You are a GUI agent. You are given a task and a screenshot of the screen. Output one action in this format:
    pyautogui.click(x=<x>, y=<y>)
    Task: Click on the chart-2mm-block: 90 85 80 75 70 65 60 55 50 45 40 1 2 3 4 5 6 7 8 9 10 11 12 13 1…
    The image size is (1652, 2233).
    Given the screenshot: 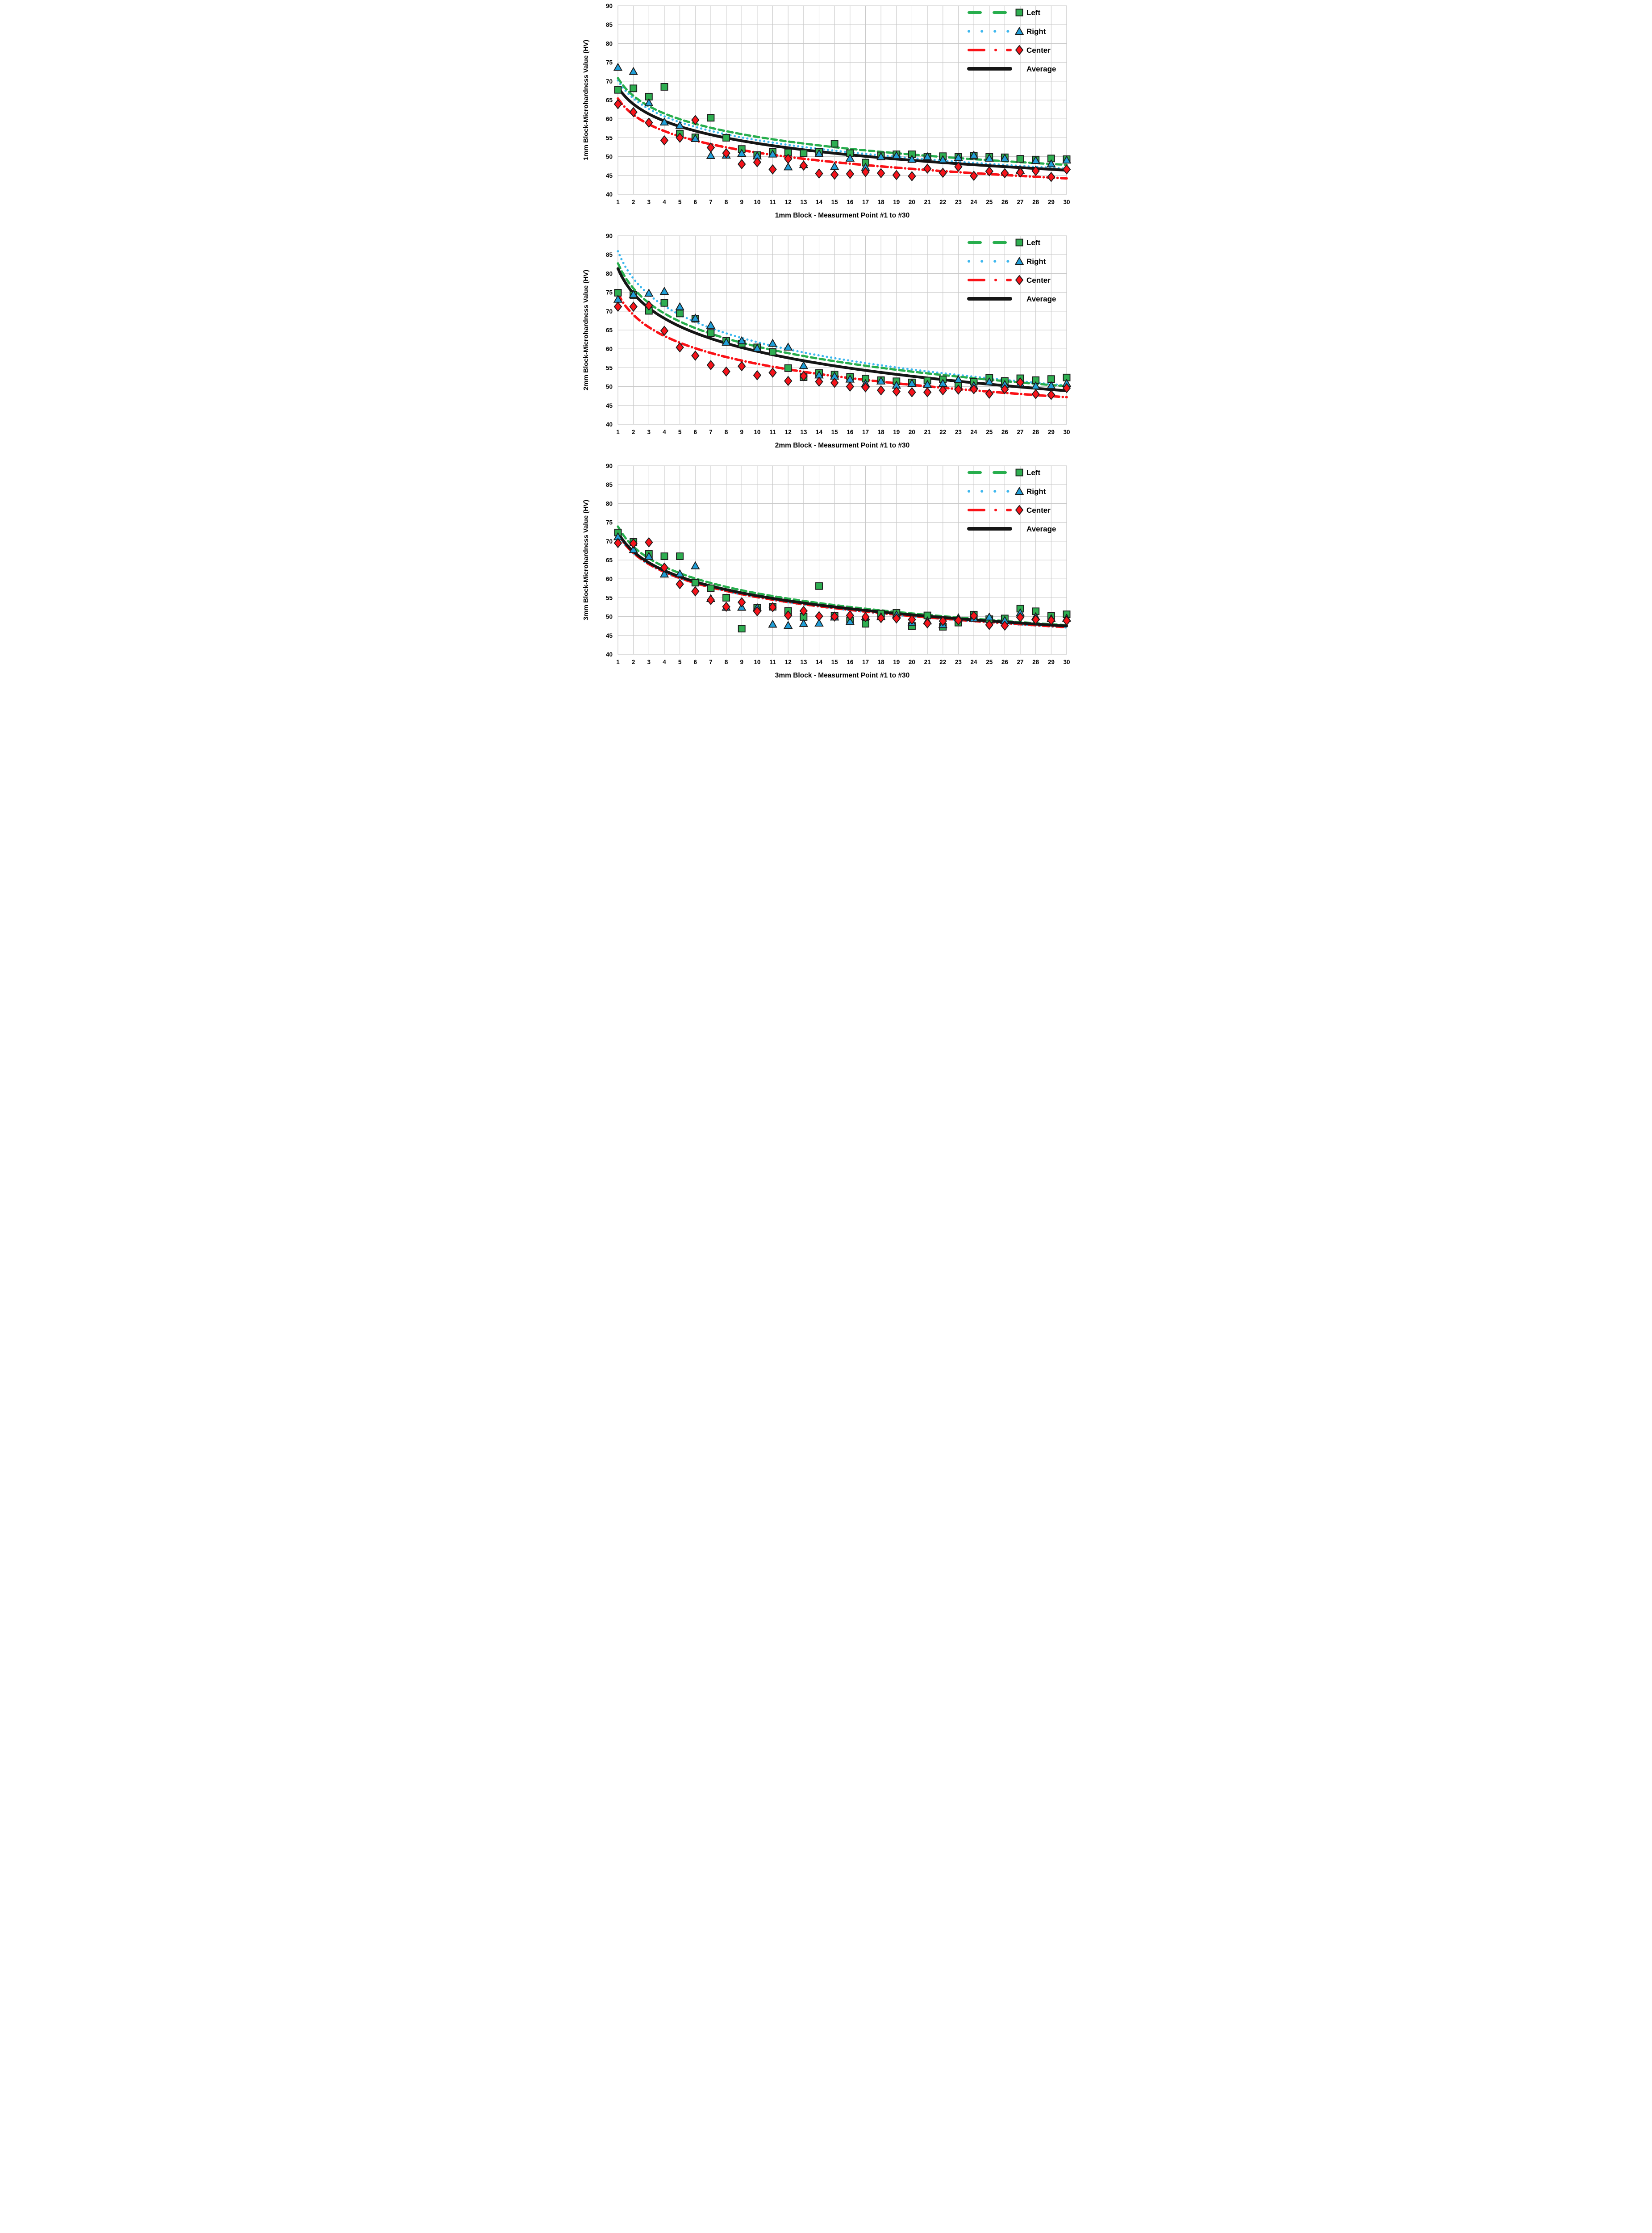 What is the action you would take?
    pyautogui.click(x=826, y=345)
    